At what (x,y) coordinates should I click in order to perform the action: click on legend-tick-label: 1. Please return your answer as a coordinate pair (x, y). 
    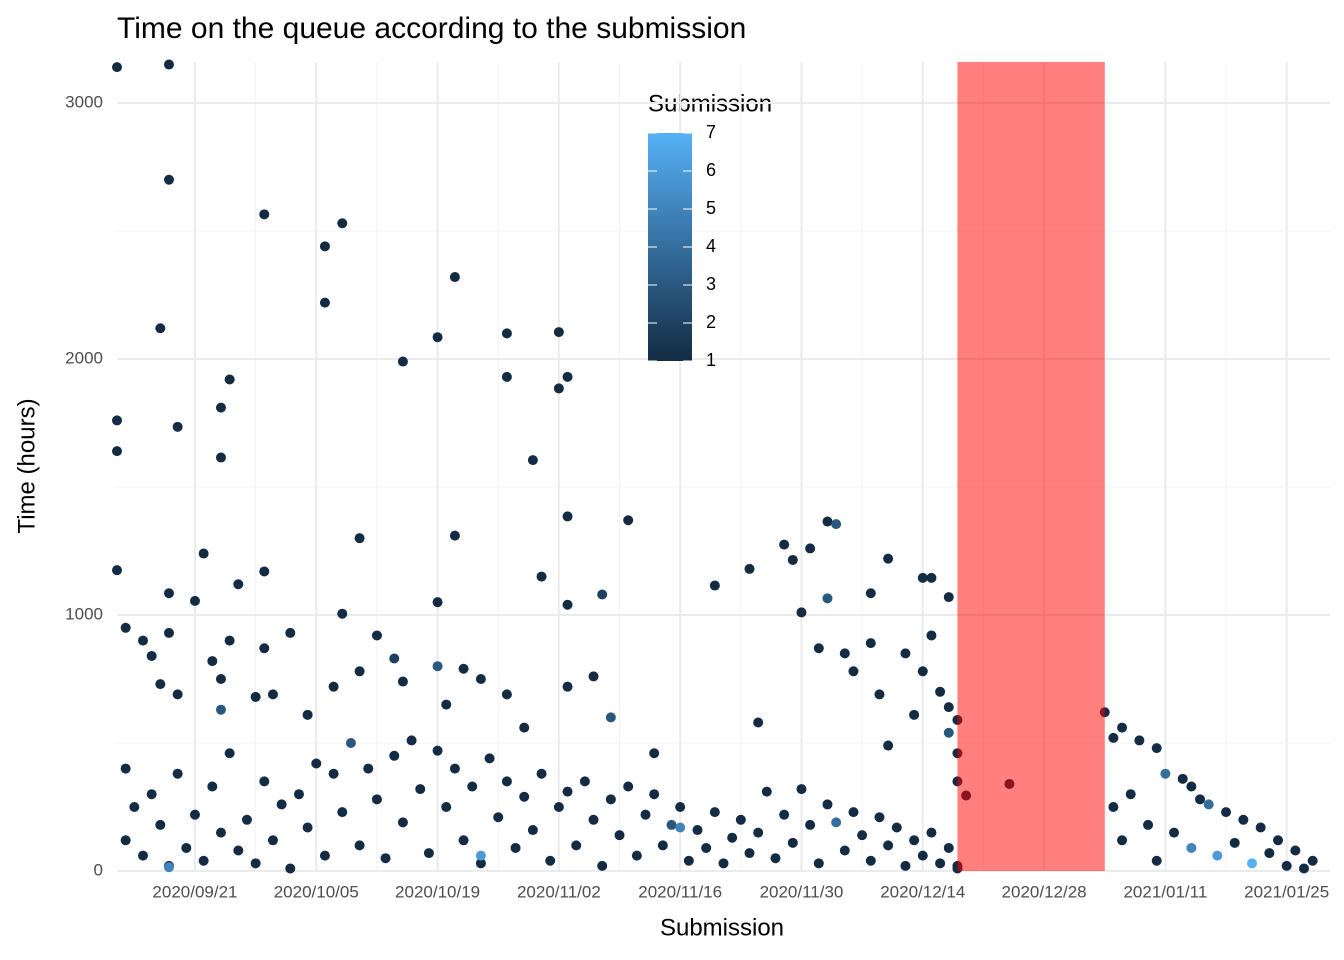
    Looking at the image, I should click on (711, 360).